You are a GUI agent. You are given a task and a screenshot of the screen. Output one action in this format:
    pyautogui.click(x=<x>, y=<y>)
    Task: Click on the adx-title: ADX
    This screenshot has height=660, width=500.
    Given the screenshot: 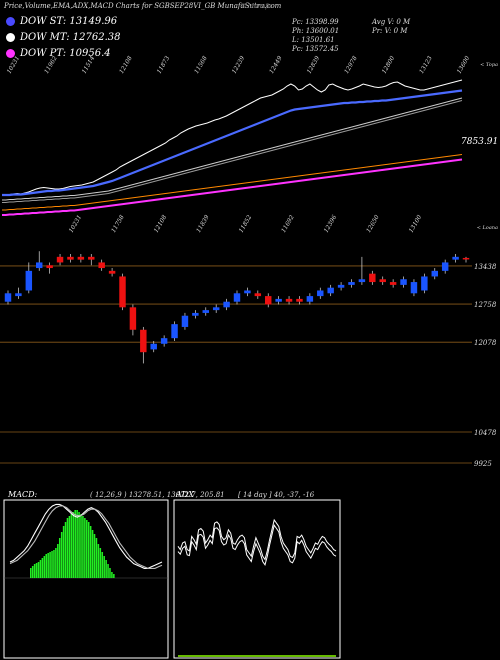 What is the action you would take?
    pyautogui.click(x=184, y=494)
    